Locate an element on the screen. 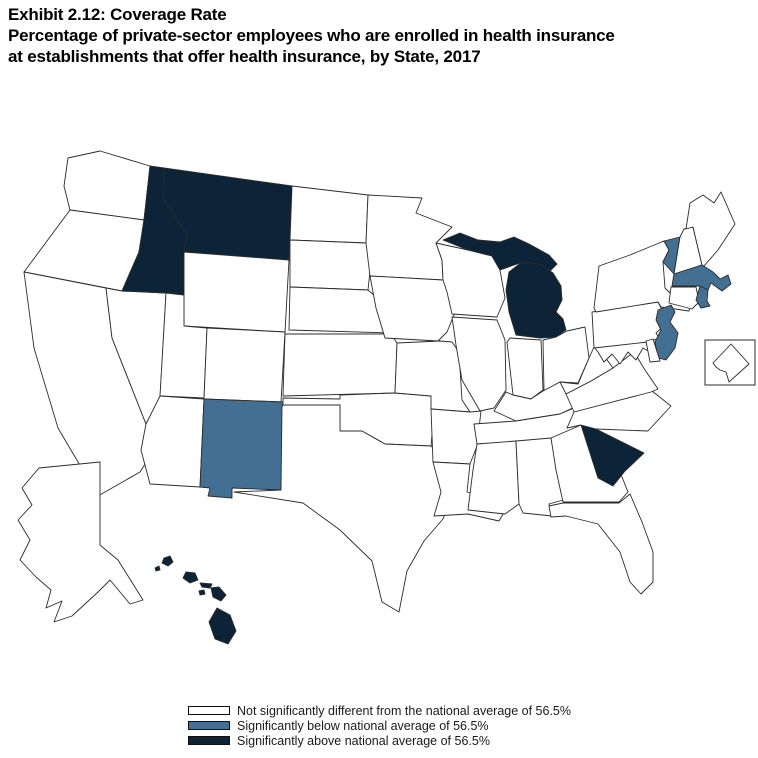 The height and width of the screenshot is (758, 758). state-MN is located at coordinates (409, 237).